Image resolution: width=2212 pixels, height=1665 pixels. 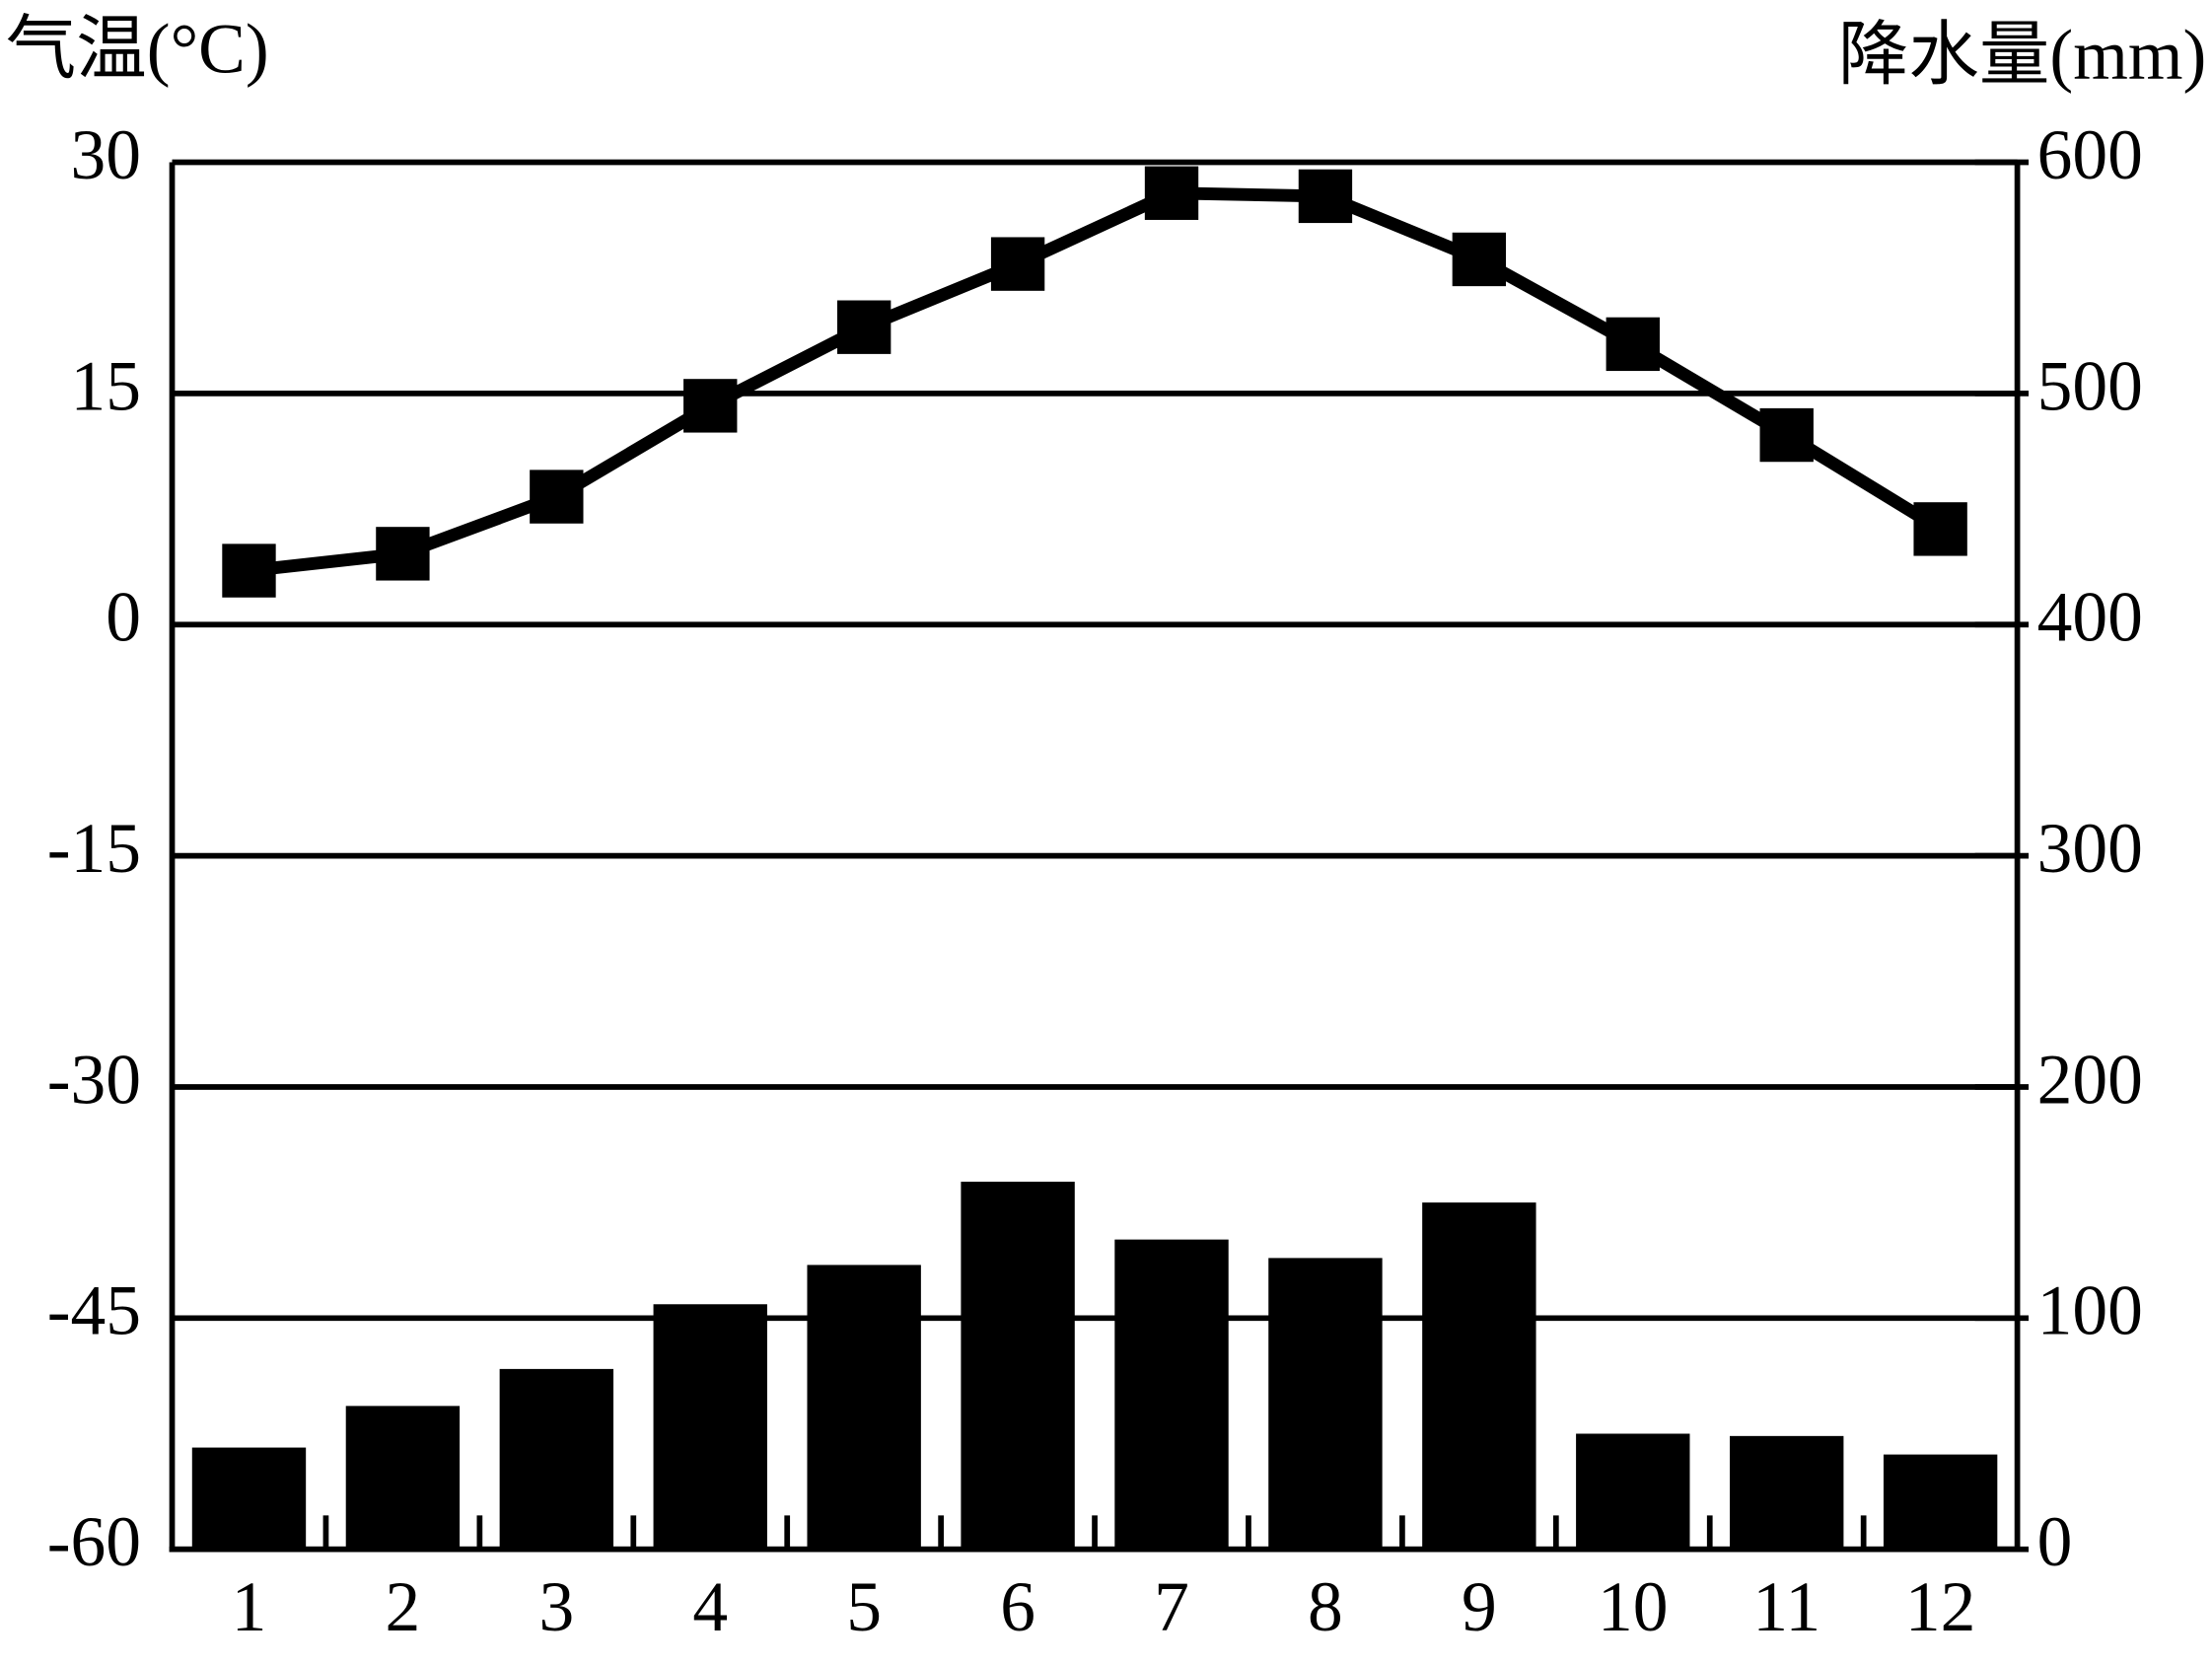 What do you see at coordinates (2090, 849) in the screenshot?
I see `y2-tick-label: 300` at bounding box center [2090, 849].